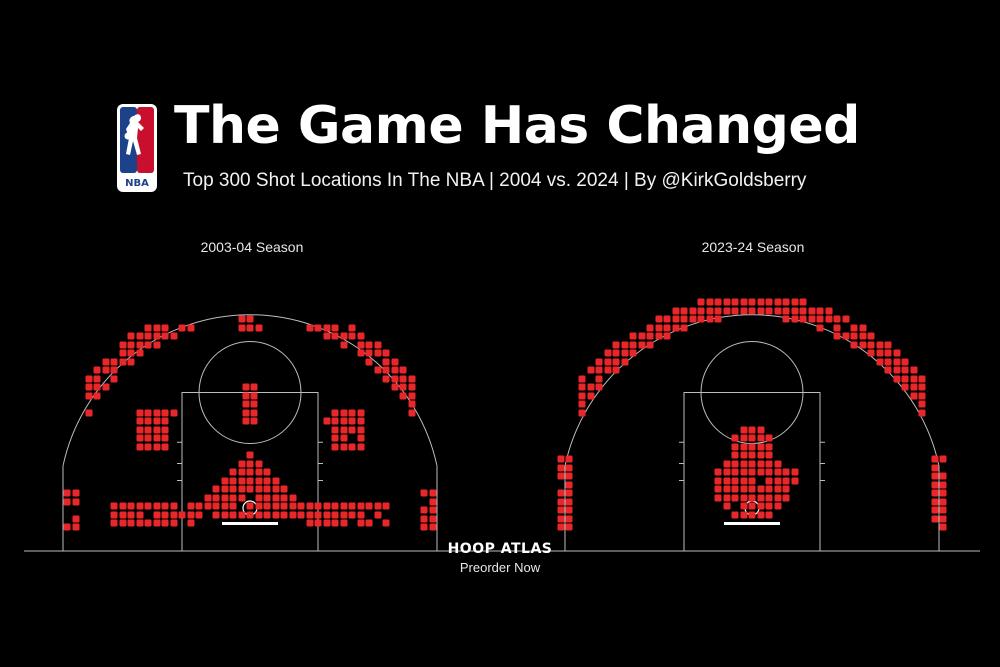 Image resolution: width=1000 pixels, height=667 pixels. What do you see at coordinates (252, 247) in the screenshot?
I see `season-label-left: 2003-04 Season` at bounding box center [252, 247].